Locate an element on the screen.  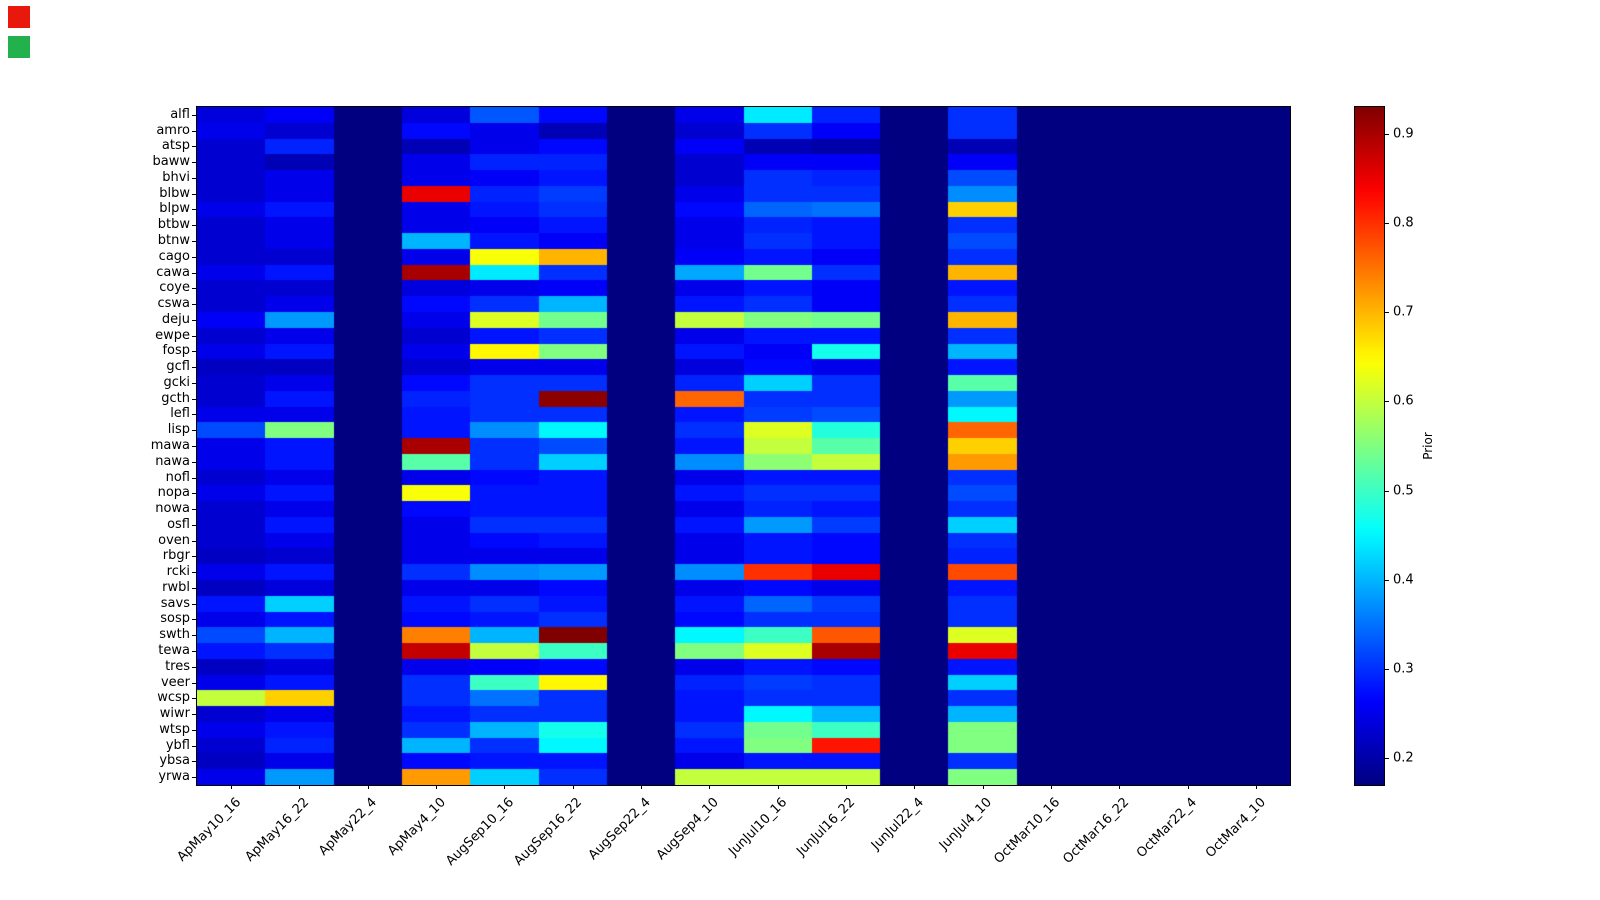
y-tick-label: wcsp is located at coordinates (173, 698).